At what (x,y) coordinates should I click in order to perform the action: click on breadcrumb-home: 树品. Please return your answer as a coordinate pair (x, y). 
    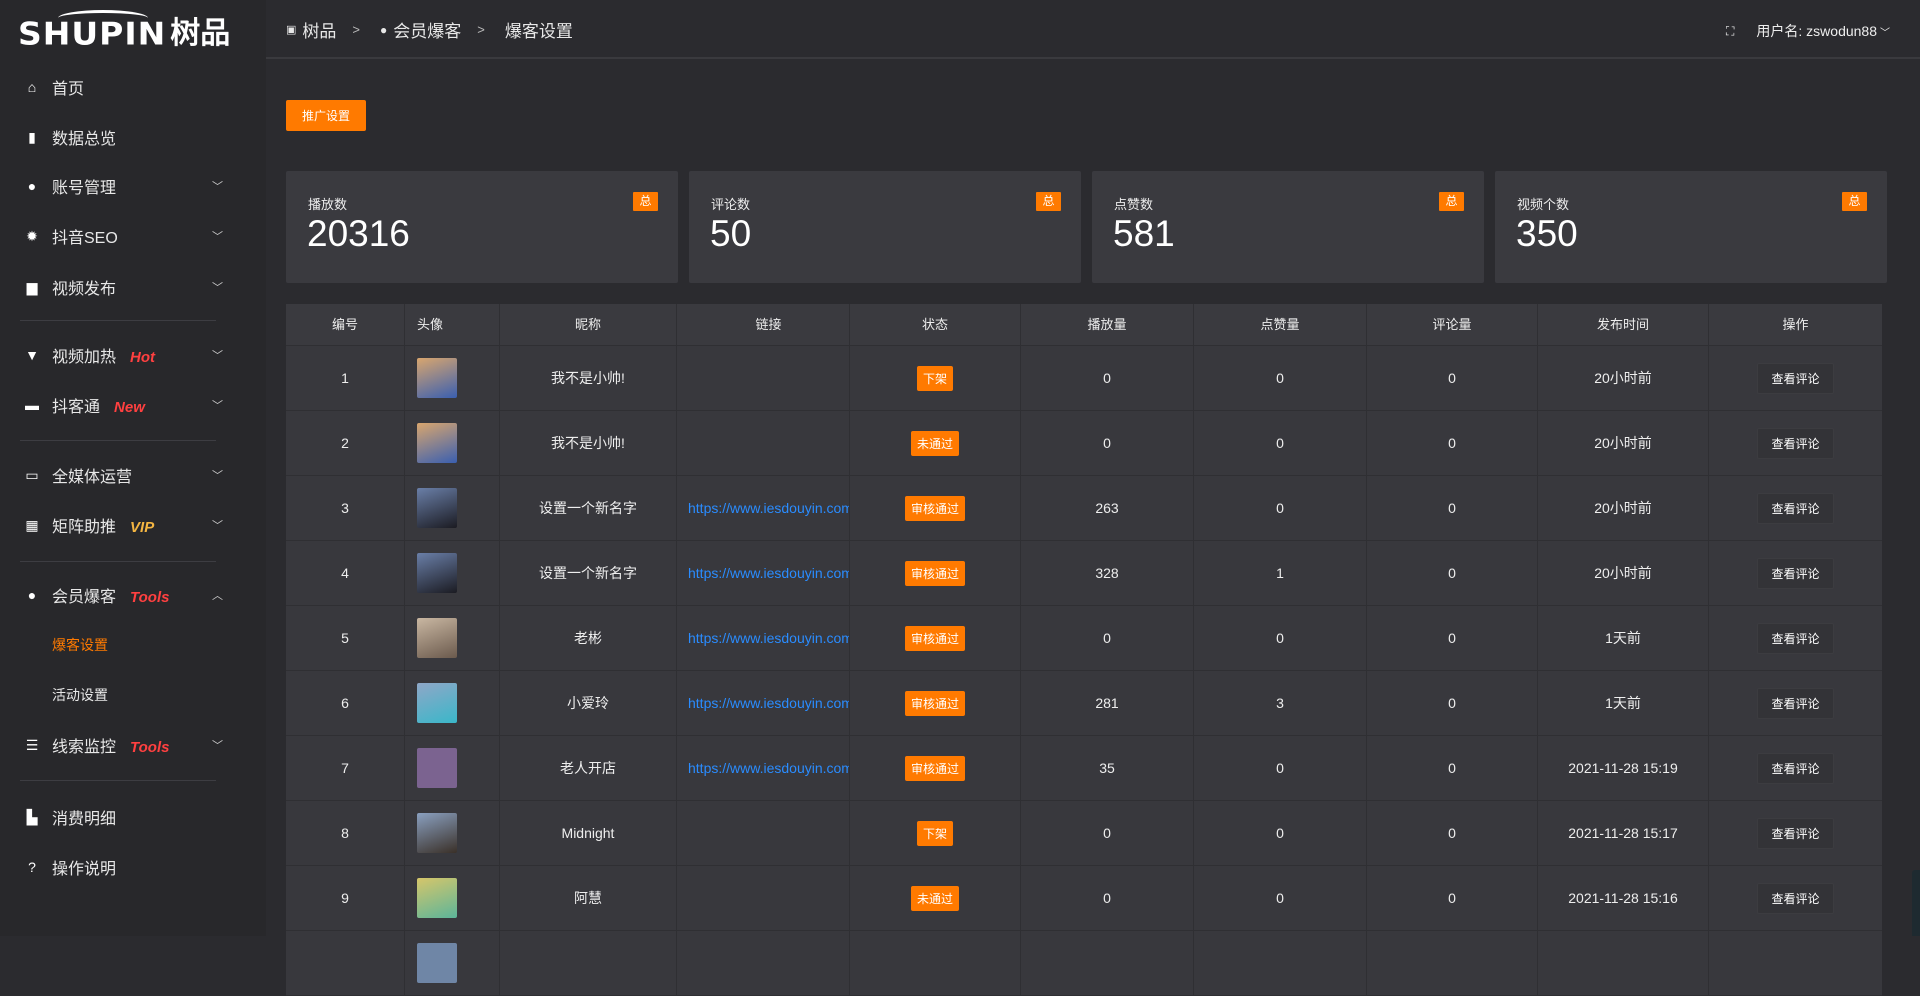
    Looking at the image, I should click on (319, 31).